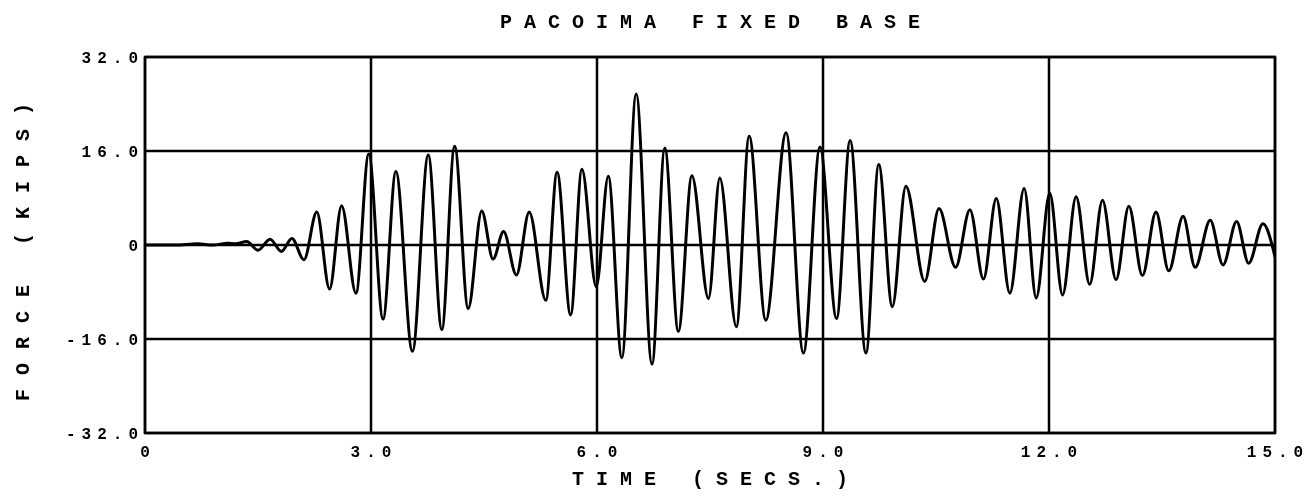 The image size is (1314, 498). What do you see at coordinates (1052, 453) in the screenshot?
I see `x-tick-label: 12.0` at bounding box center [1052, 453].